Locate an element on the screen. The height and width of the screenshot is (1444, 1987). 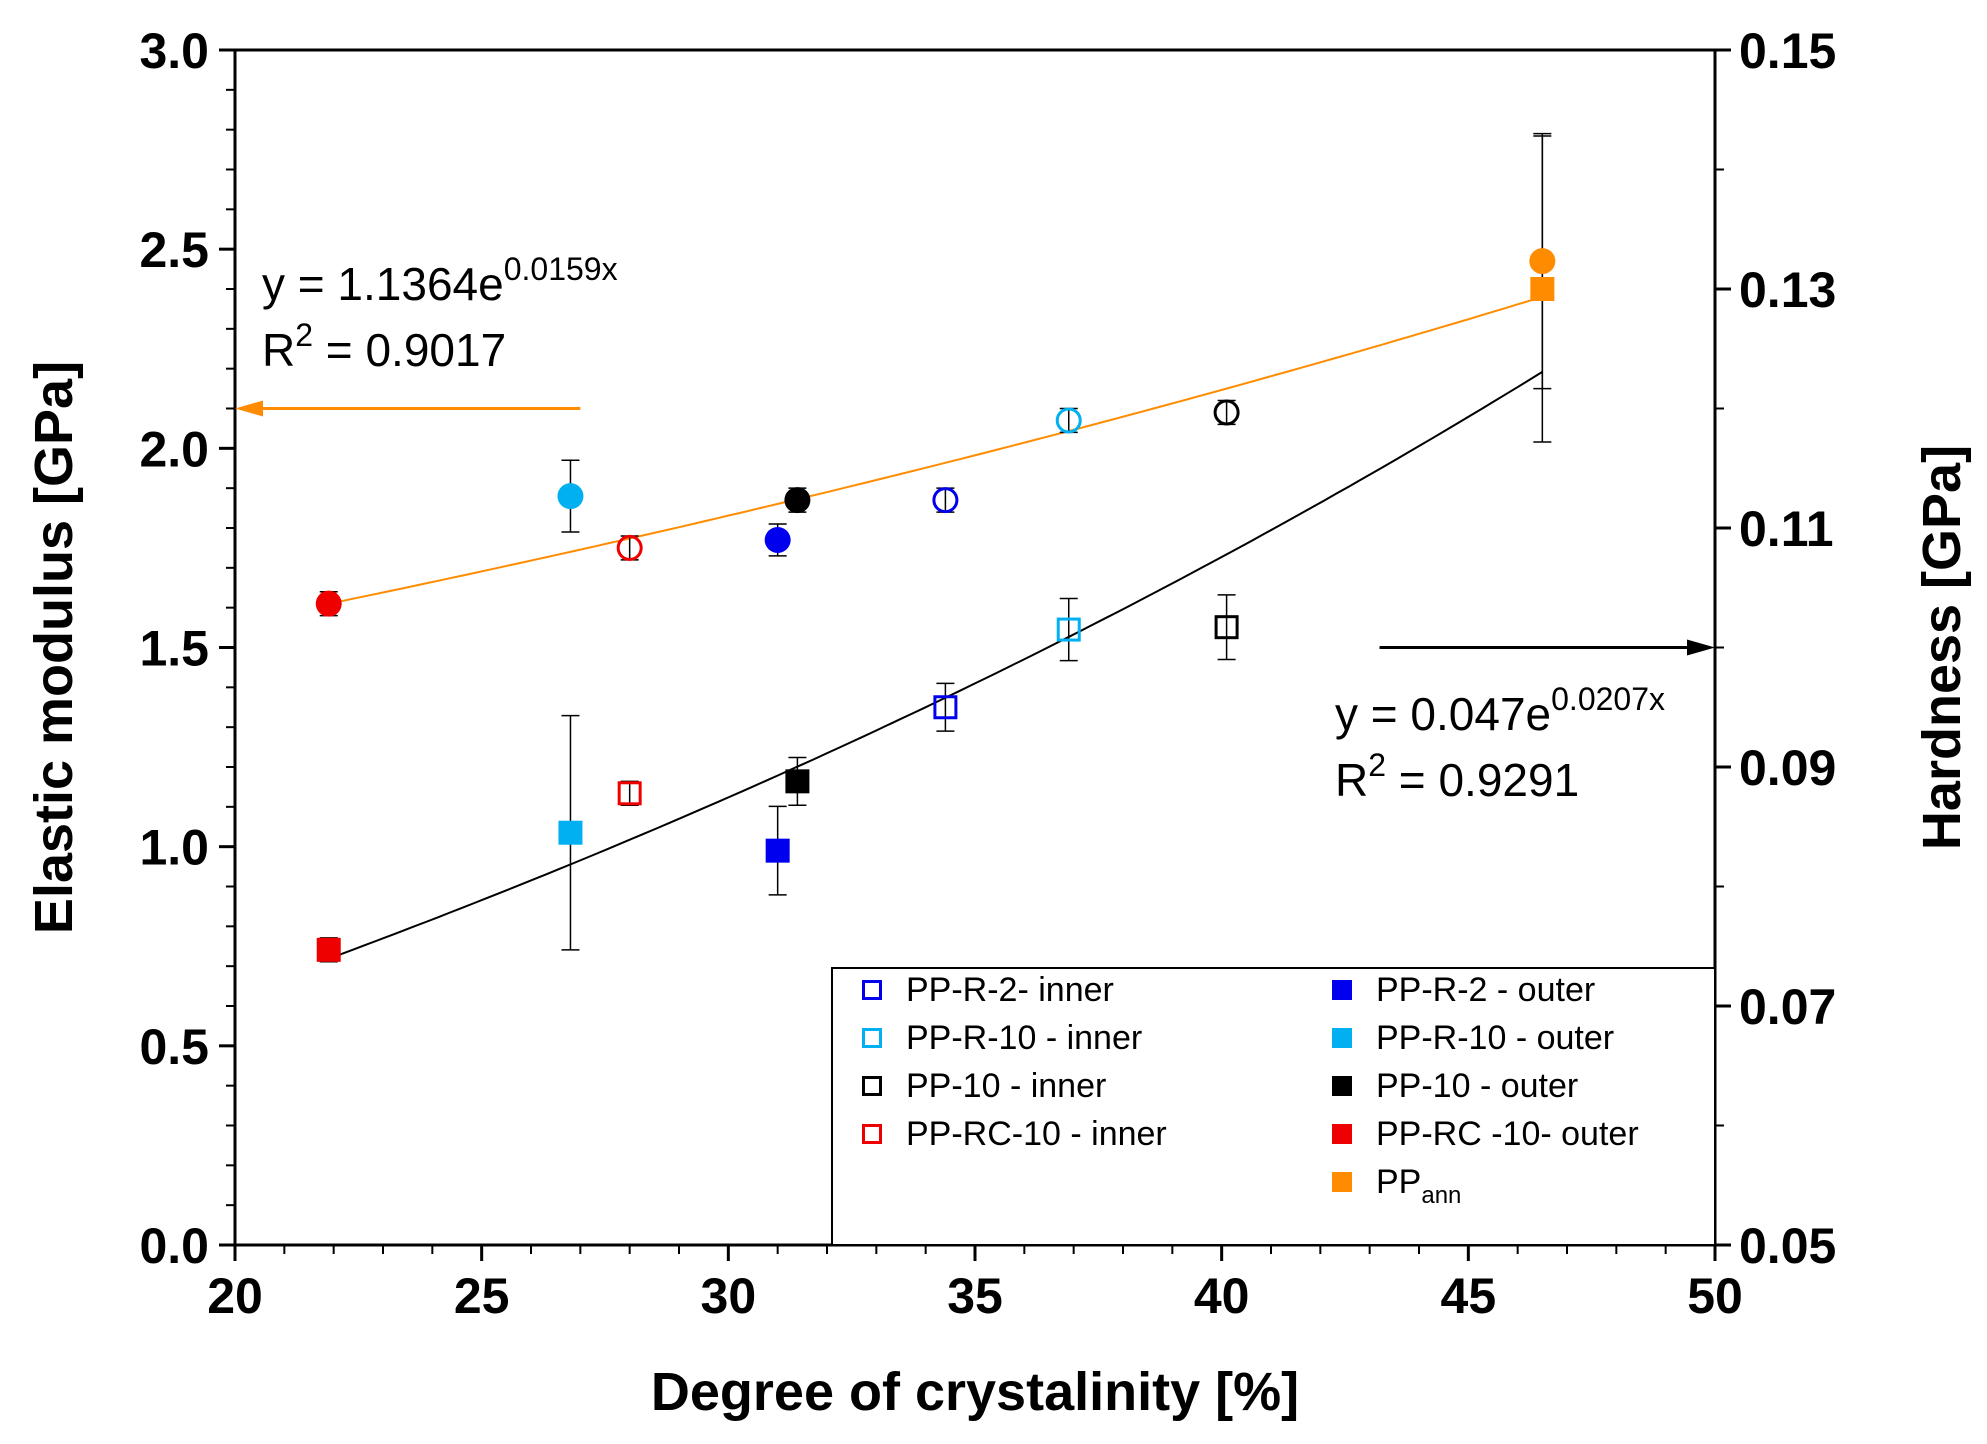
modulus-axis-arrow is located at coordinates (408, 408).